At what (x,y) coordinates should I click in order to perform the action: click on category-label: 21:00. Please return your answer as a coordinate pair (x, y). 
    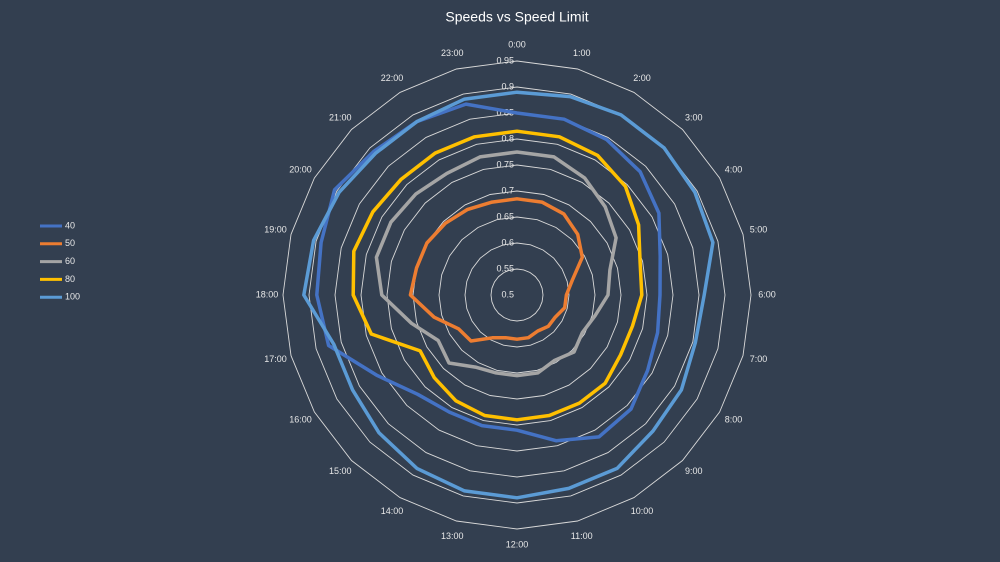
    Looking at the image, I should click on (340, 118).